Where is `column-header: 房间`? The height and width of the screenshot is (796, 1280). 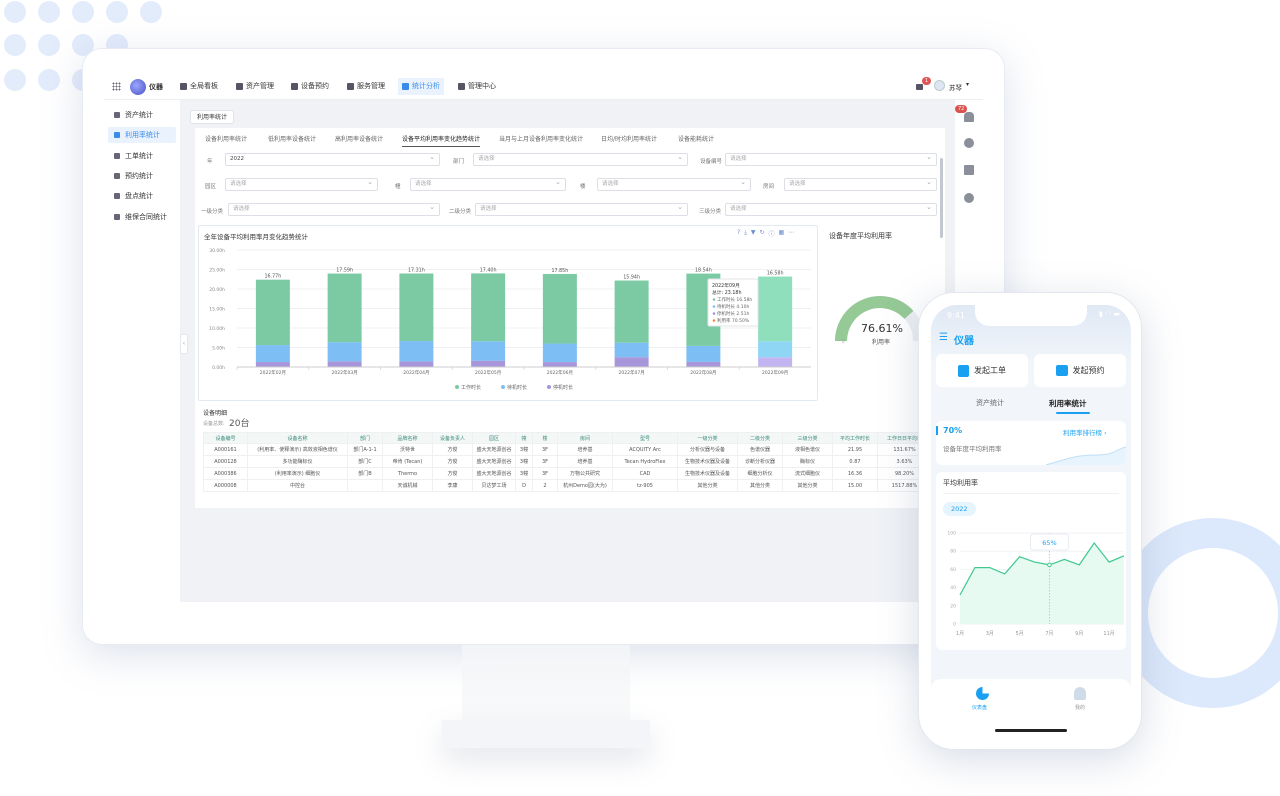
column-header: 房间 is located at coordinates (585, 438).